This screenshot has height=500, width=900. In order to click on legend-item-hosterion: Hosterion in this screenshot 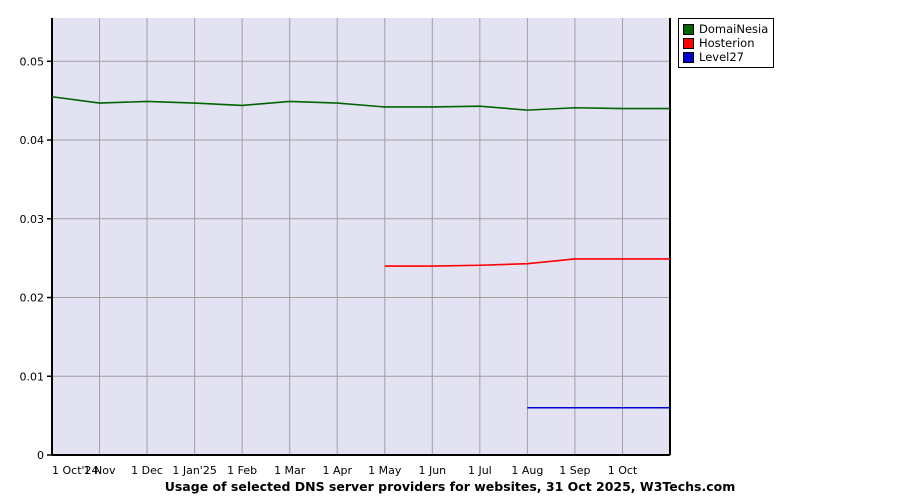, I will do `click(725, 43)`.